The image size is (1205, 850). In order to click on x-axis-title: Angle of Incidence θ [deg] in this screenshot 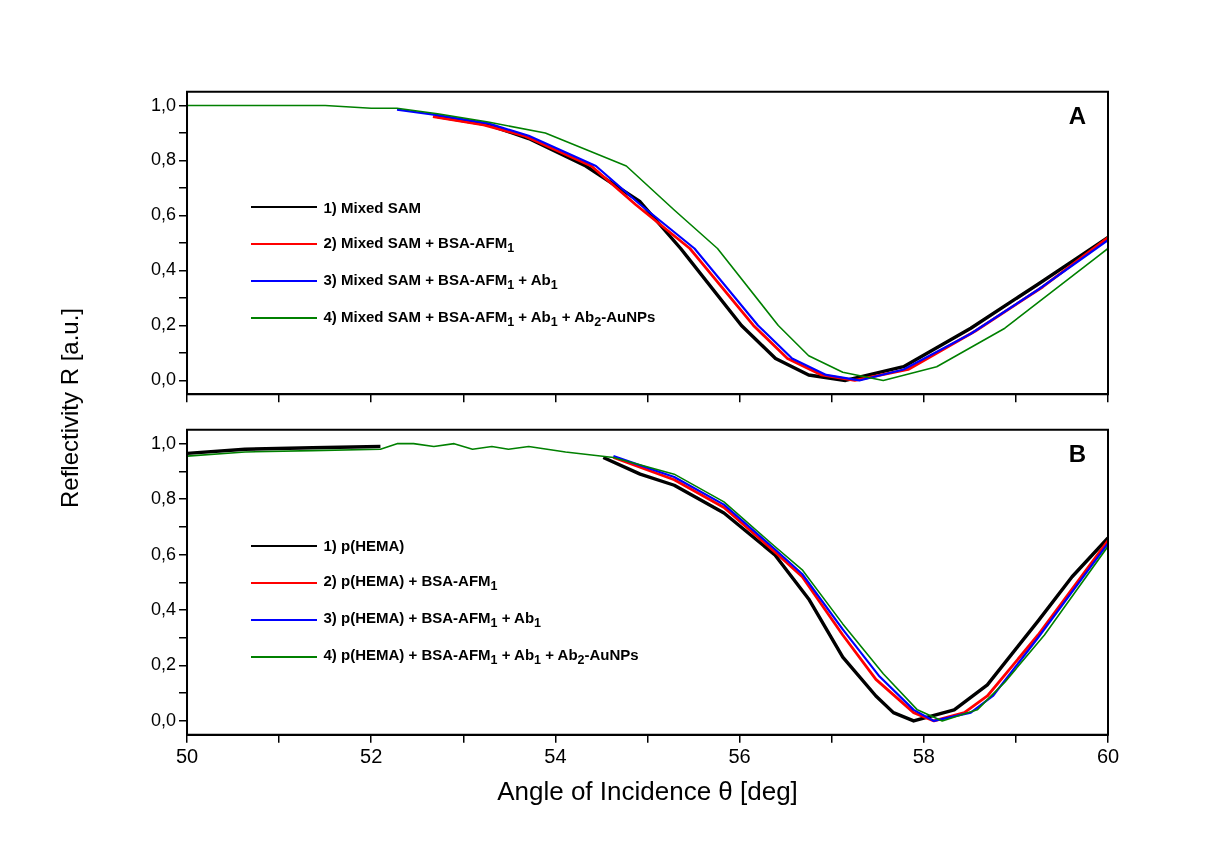, I will do `click(647, 790)`.